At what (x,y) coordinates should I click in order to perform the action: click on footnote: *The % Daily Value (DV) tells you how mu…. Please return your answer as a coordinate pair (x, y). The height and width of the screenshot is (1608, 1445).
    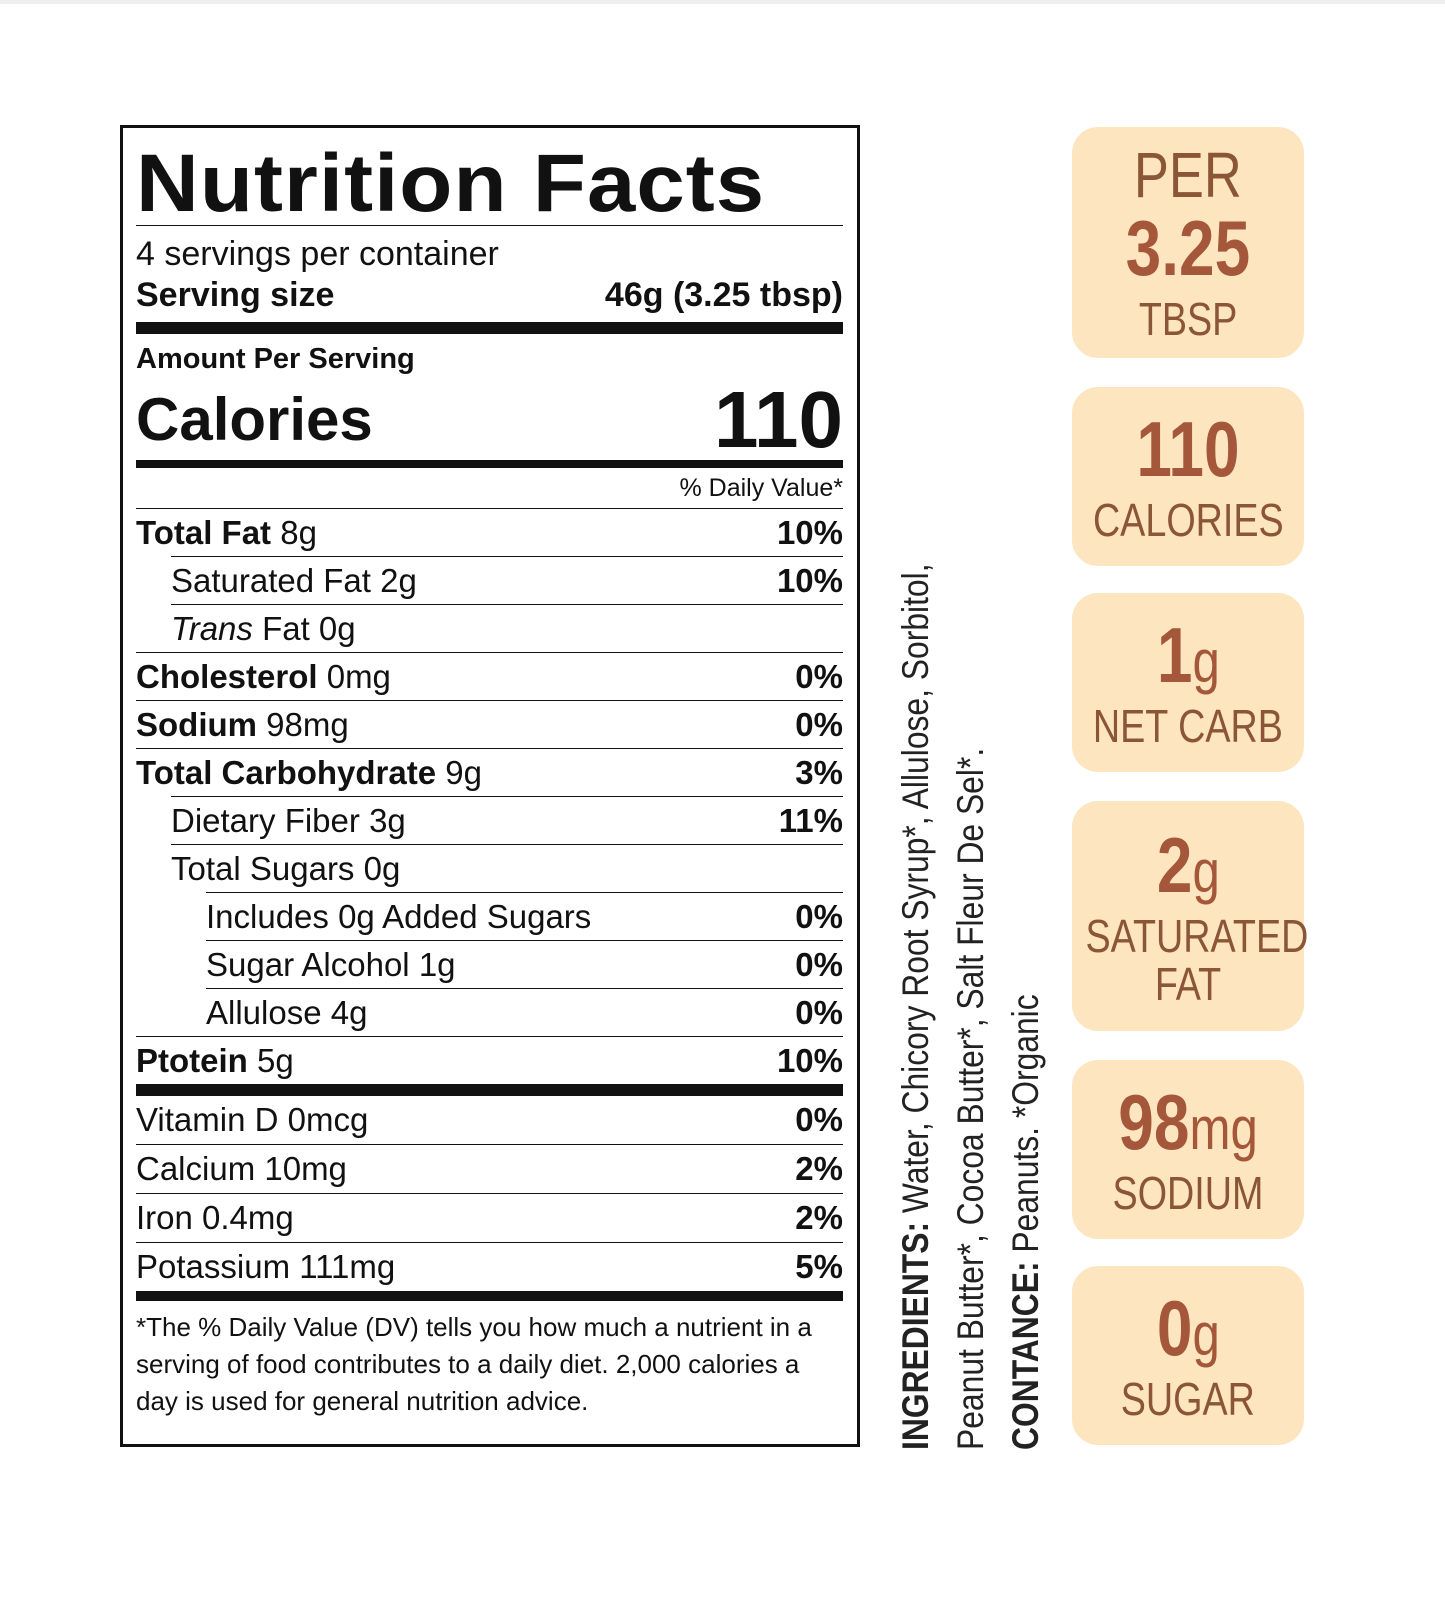
    Looking at the image, I should click on (474, 1364).